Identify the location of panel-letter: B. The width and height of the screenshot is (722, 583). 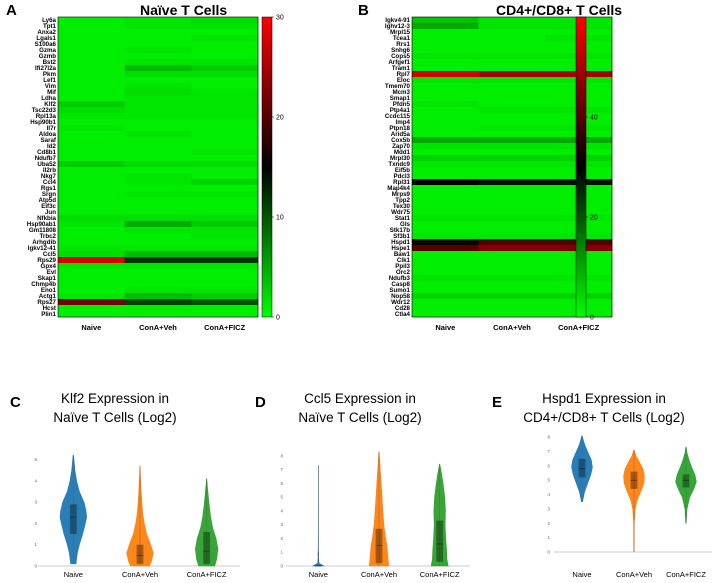
(363, 10).